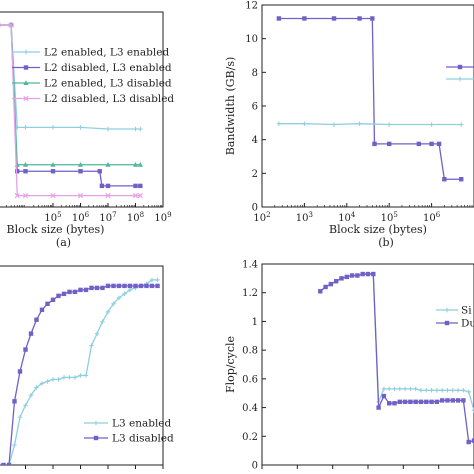 This screenshot has width=474, height=474. Describe the element at coordinates (143, 439) in the screenshot. I see `legend-label: L3 disabled` at that location.